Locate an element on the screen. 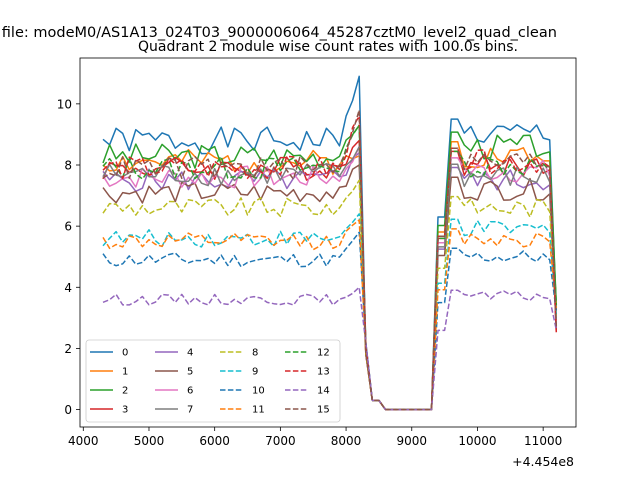 This screenshot has height=484, width=640. legend-label-4: 4 is located at coordinates (190, 353).